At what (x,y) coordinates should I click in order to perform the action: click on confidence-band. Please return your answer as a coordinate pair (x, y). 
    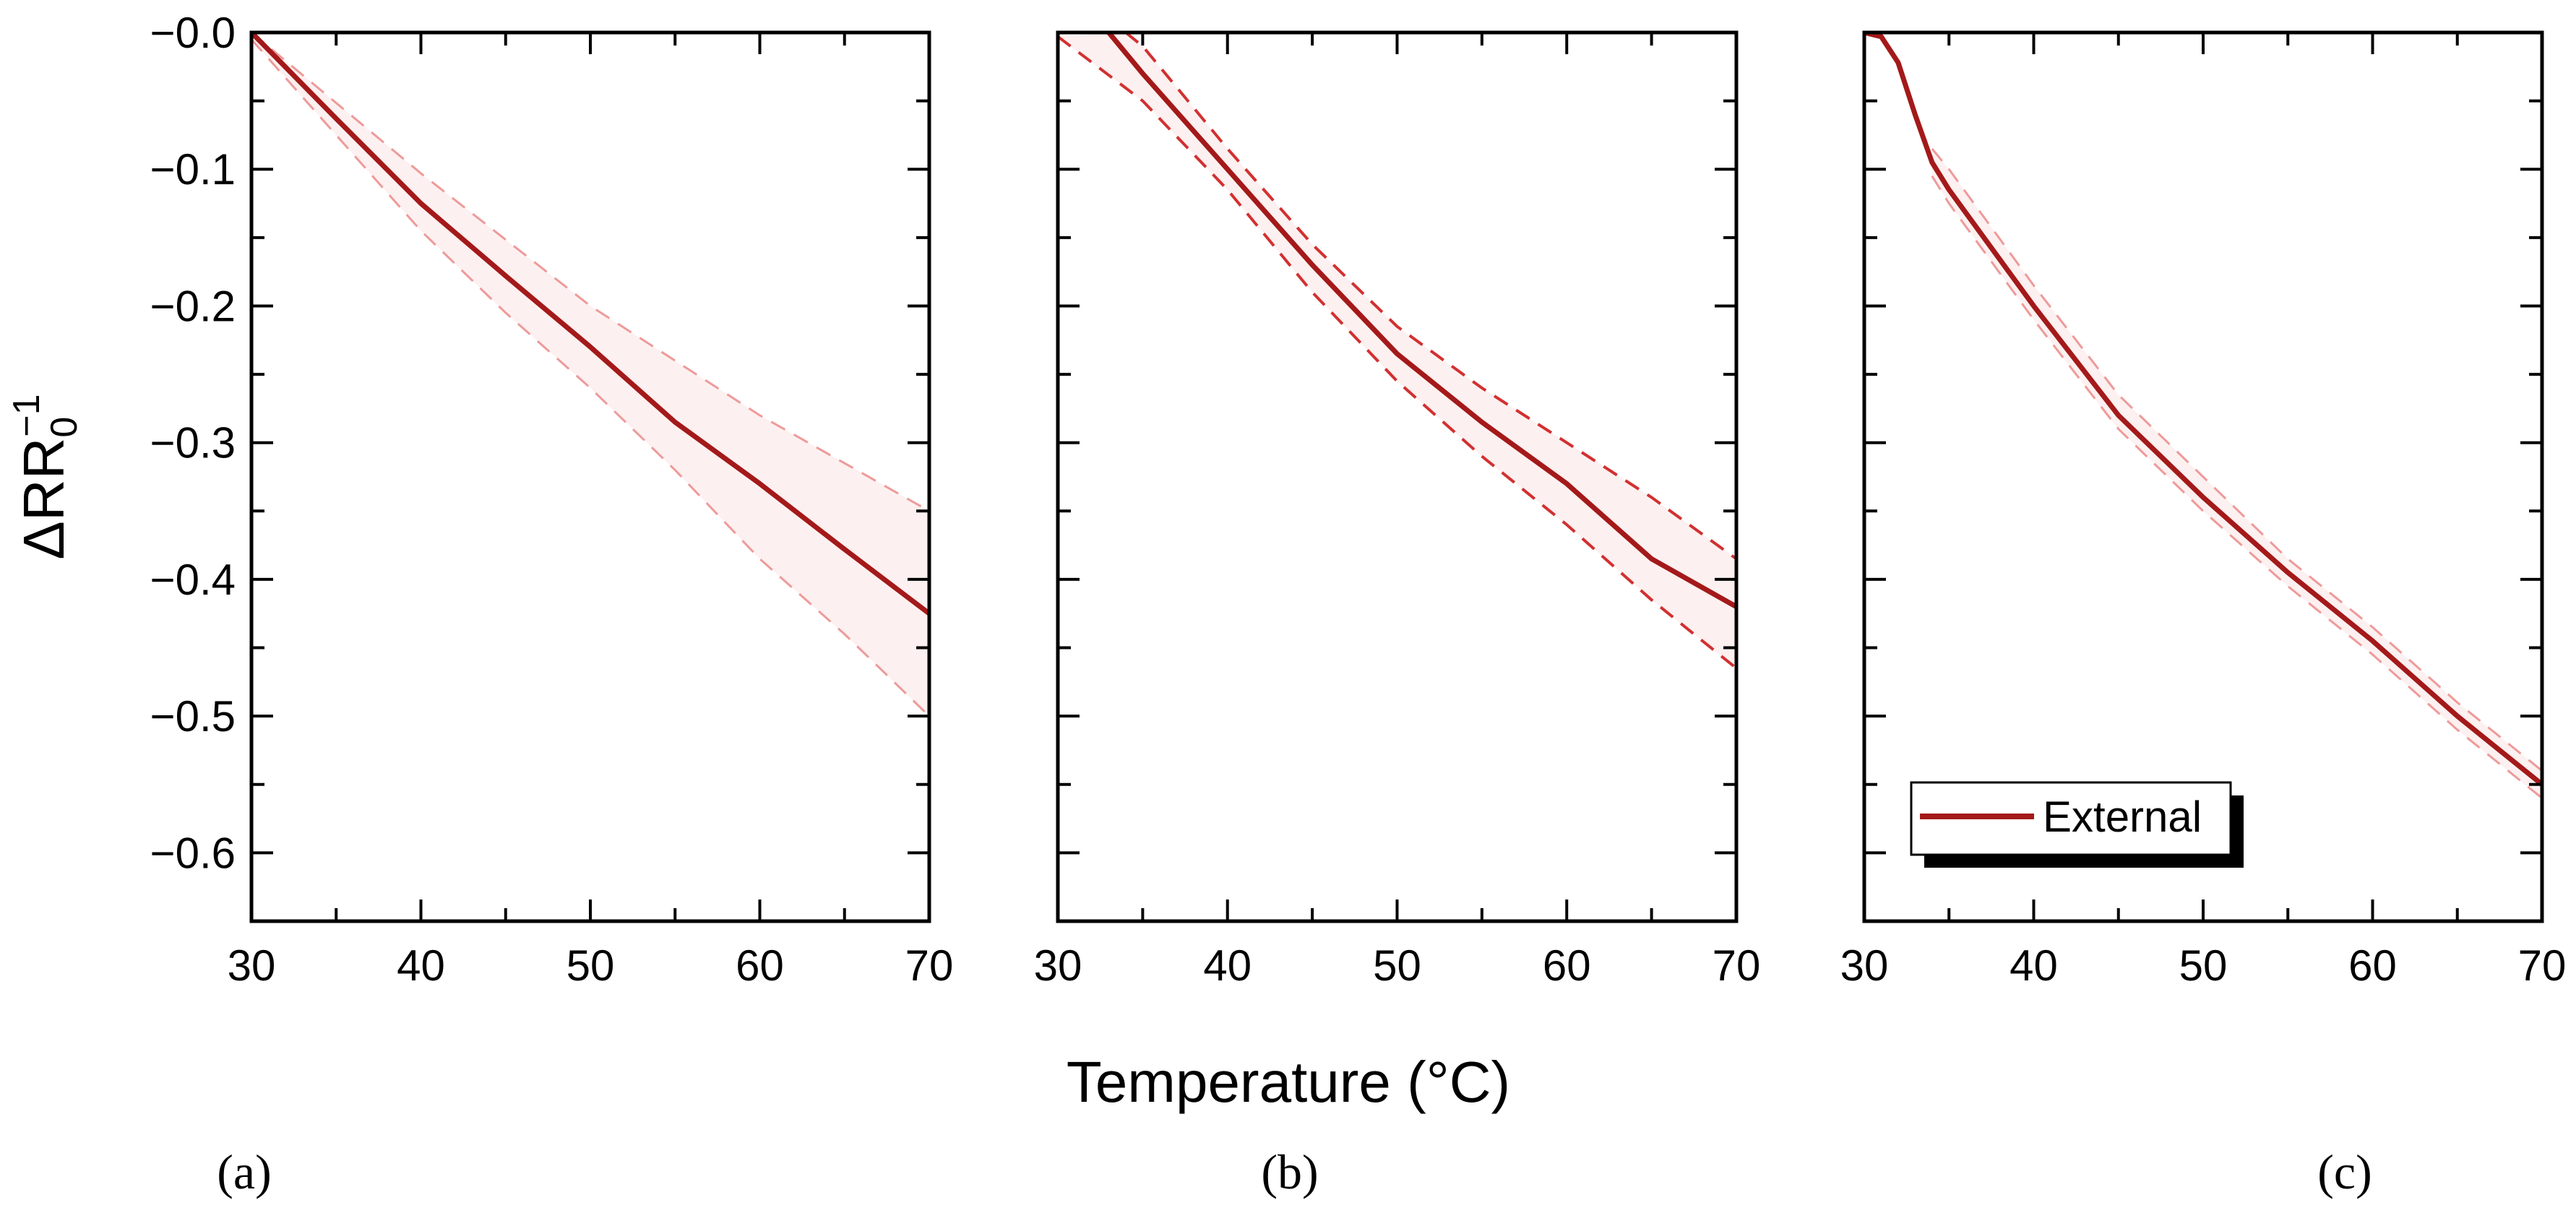
    Looking at the image, I should click on (2236, 473).